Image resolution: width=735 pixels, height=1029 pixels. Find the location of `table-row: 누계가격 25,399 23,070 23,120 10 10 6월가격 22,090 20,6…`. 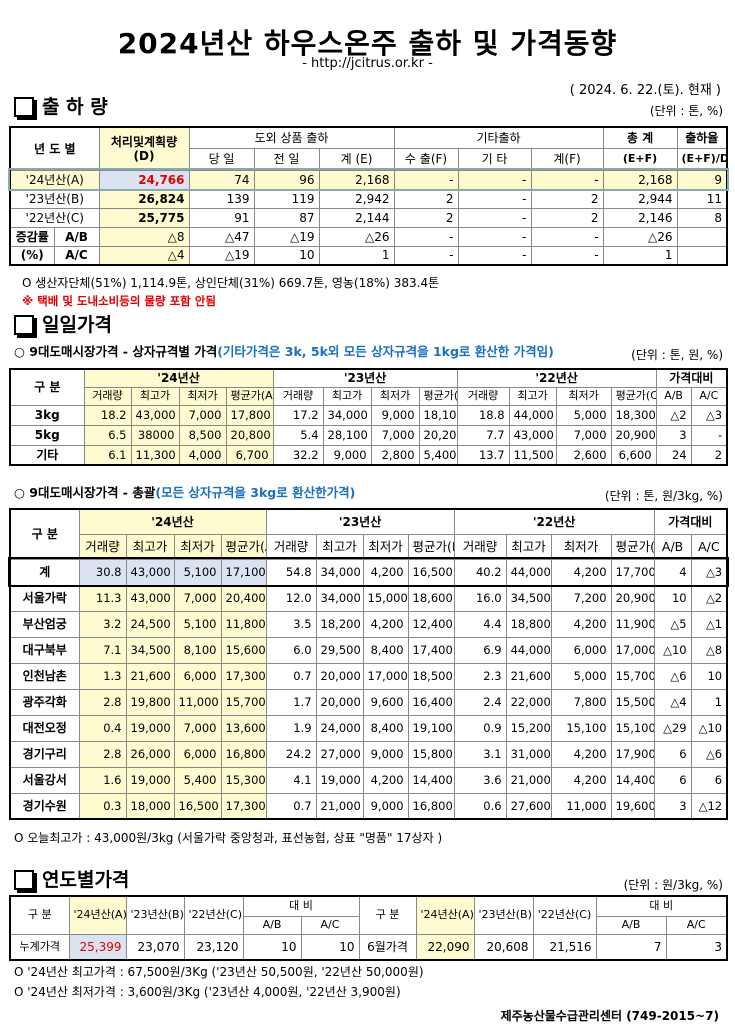

table-row: 누계가격 25,399 23,070 23,120 10 10 6월가격 22,090 20,6… is located at coordinates (368, 947).